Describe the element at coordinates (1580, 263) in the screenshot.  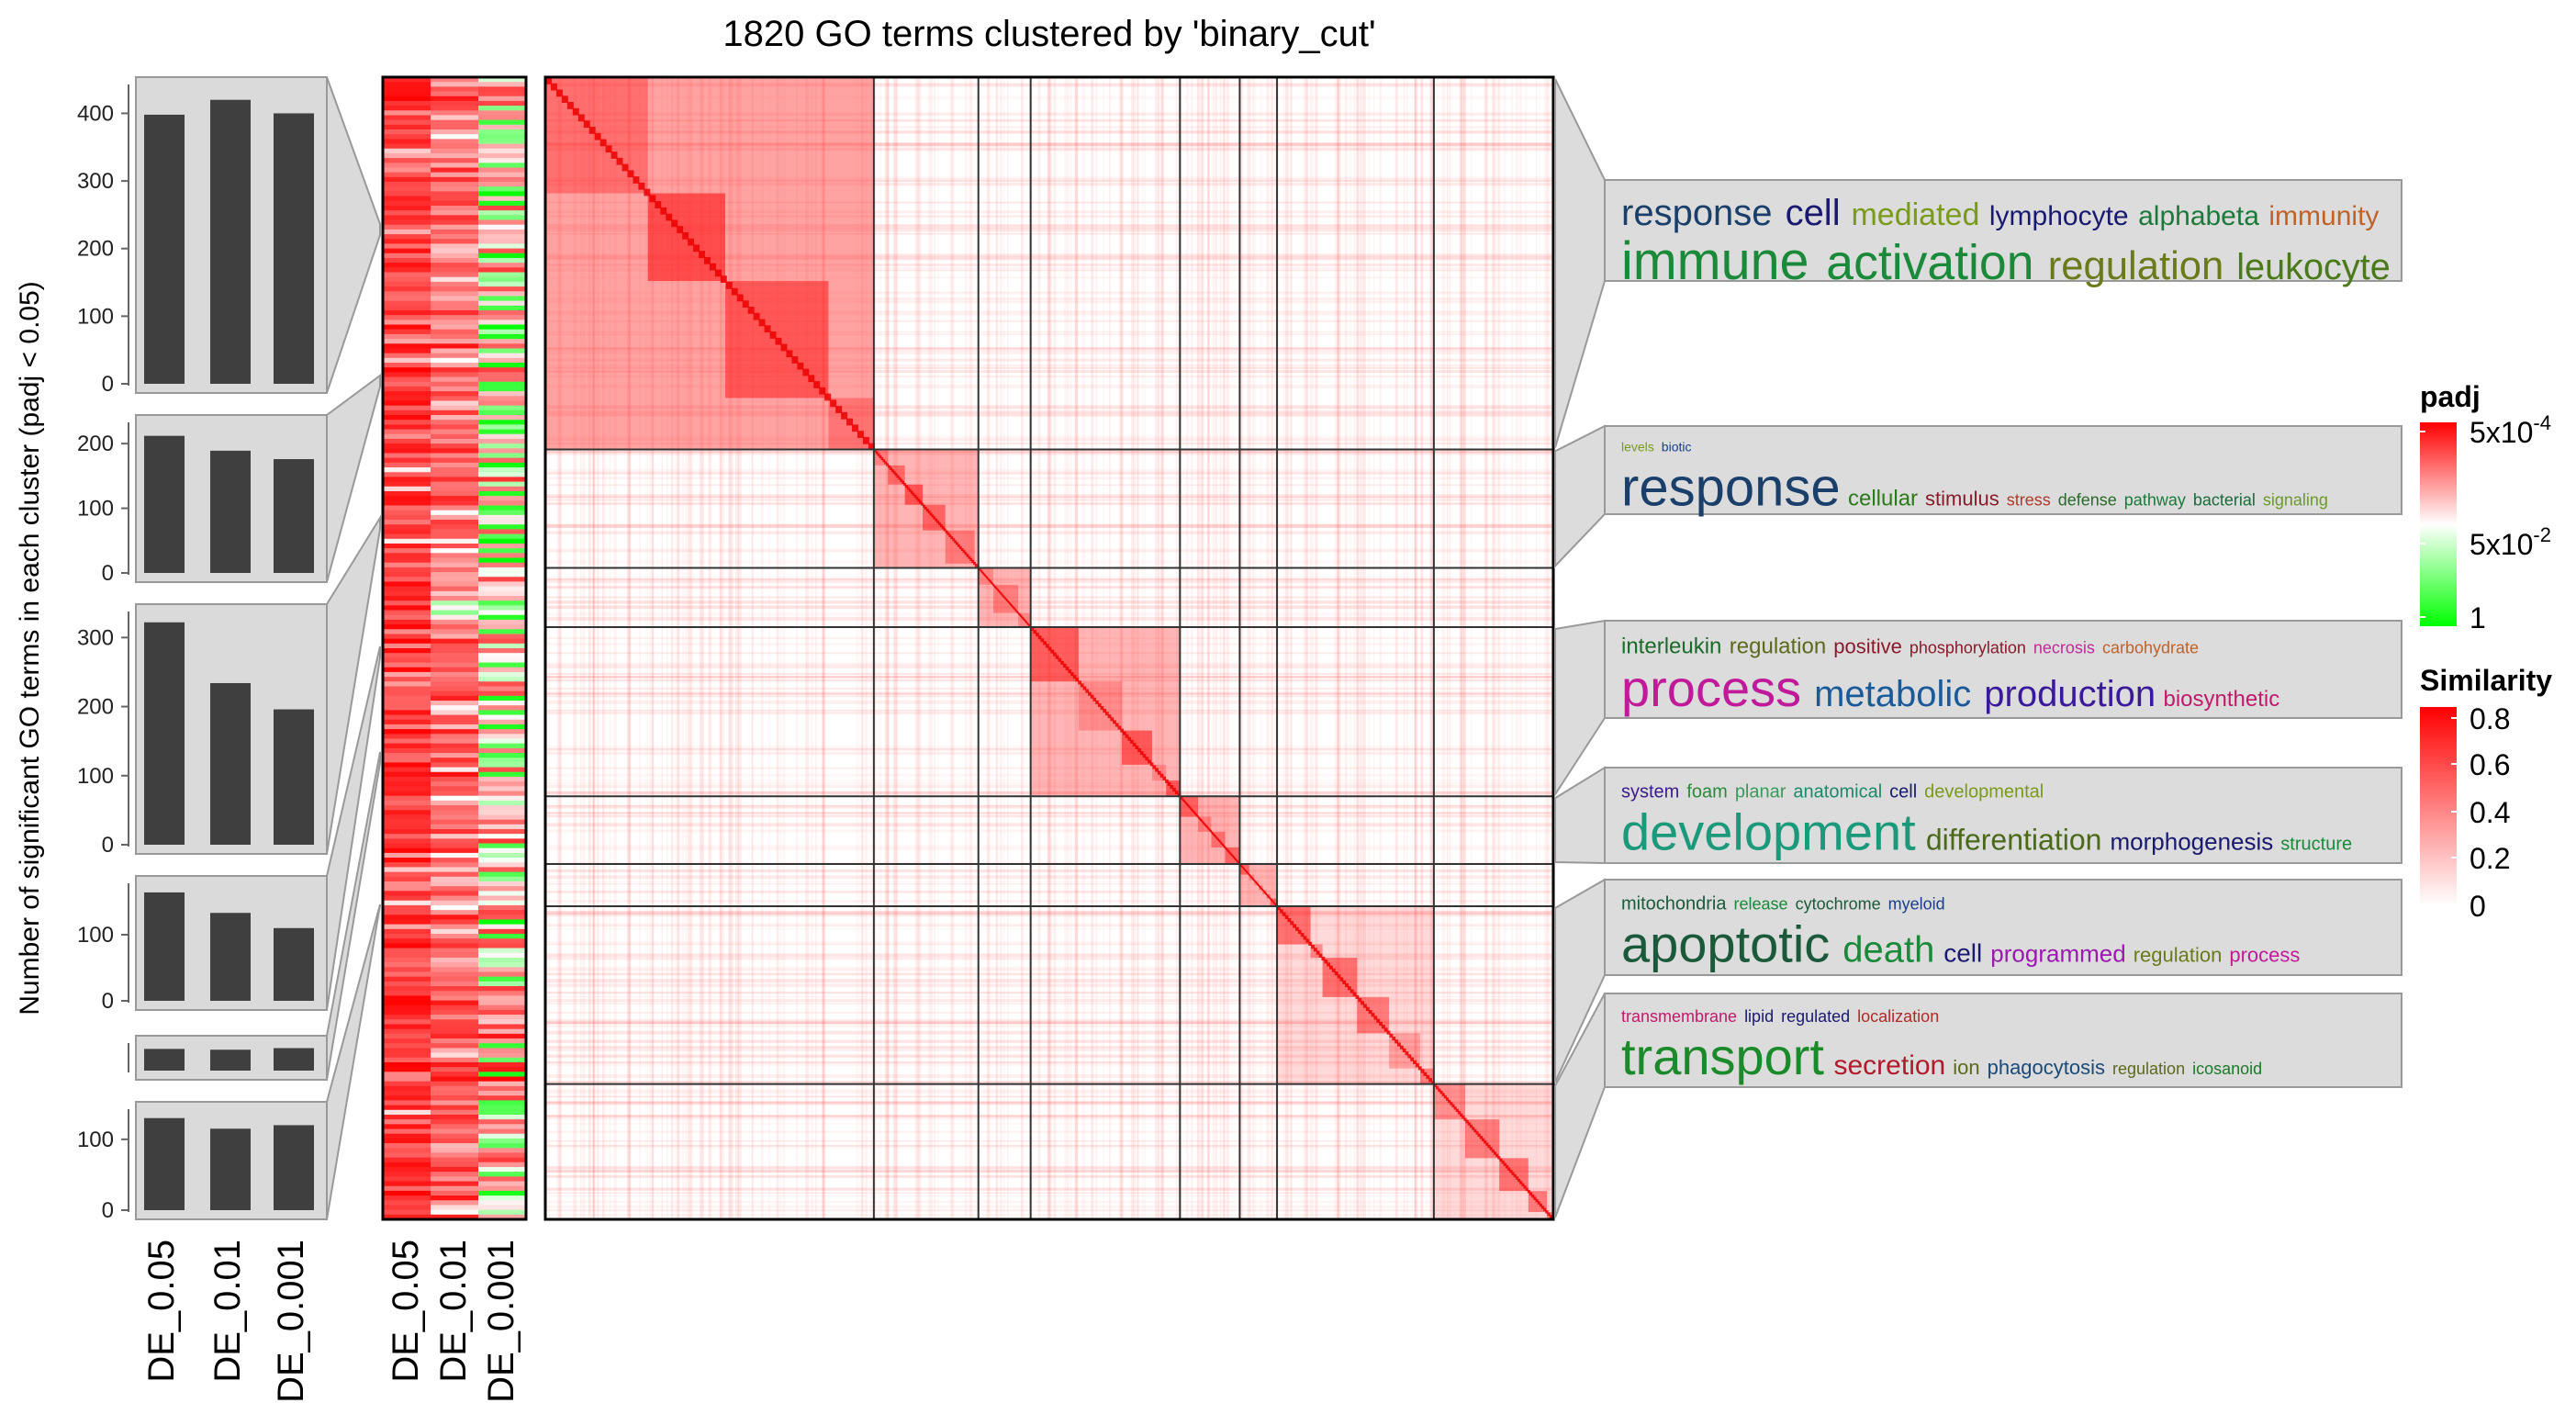
I see `word-cloud-connector` at that location.